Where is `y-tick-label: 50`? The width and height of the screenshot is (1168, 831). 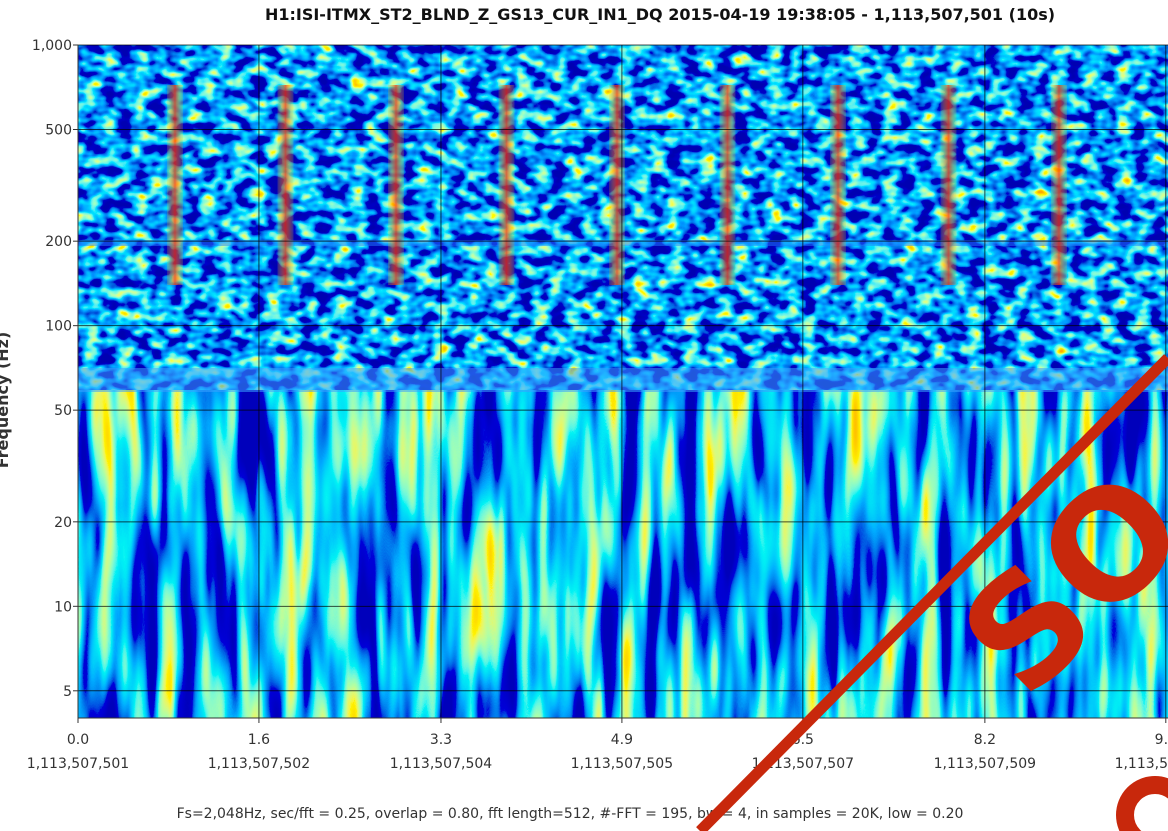
y-tick-label: 50 is located at coordinates (63, 411).